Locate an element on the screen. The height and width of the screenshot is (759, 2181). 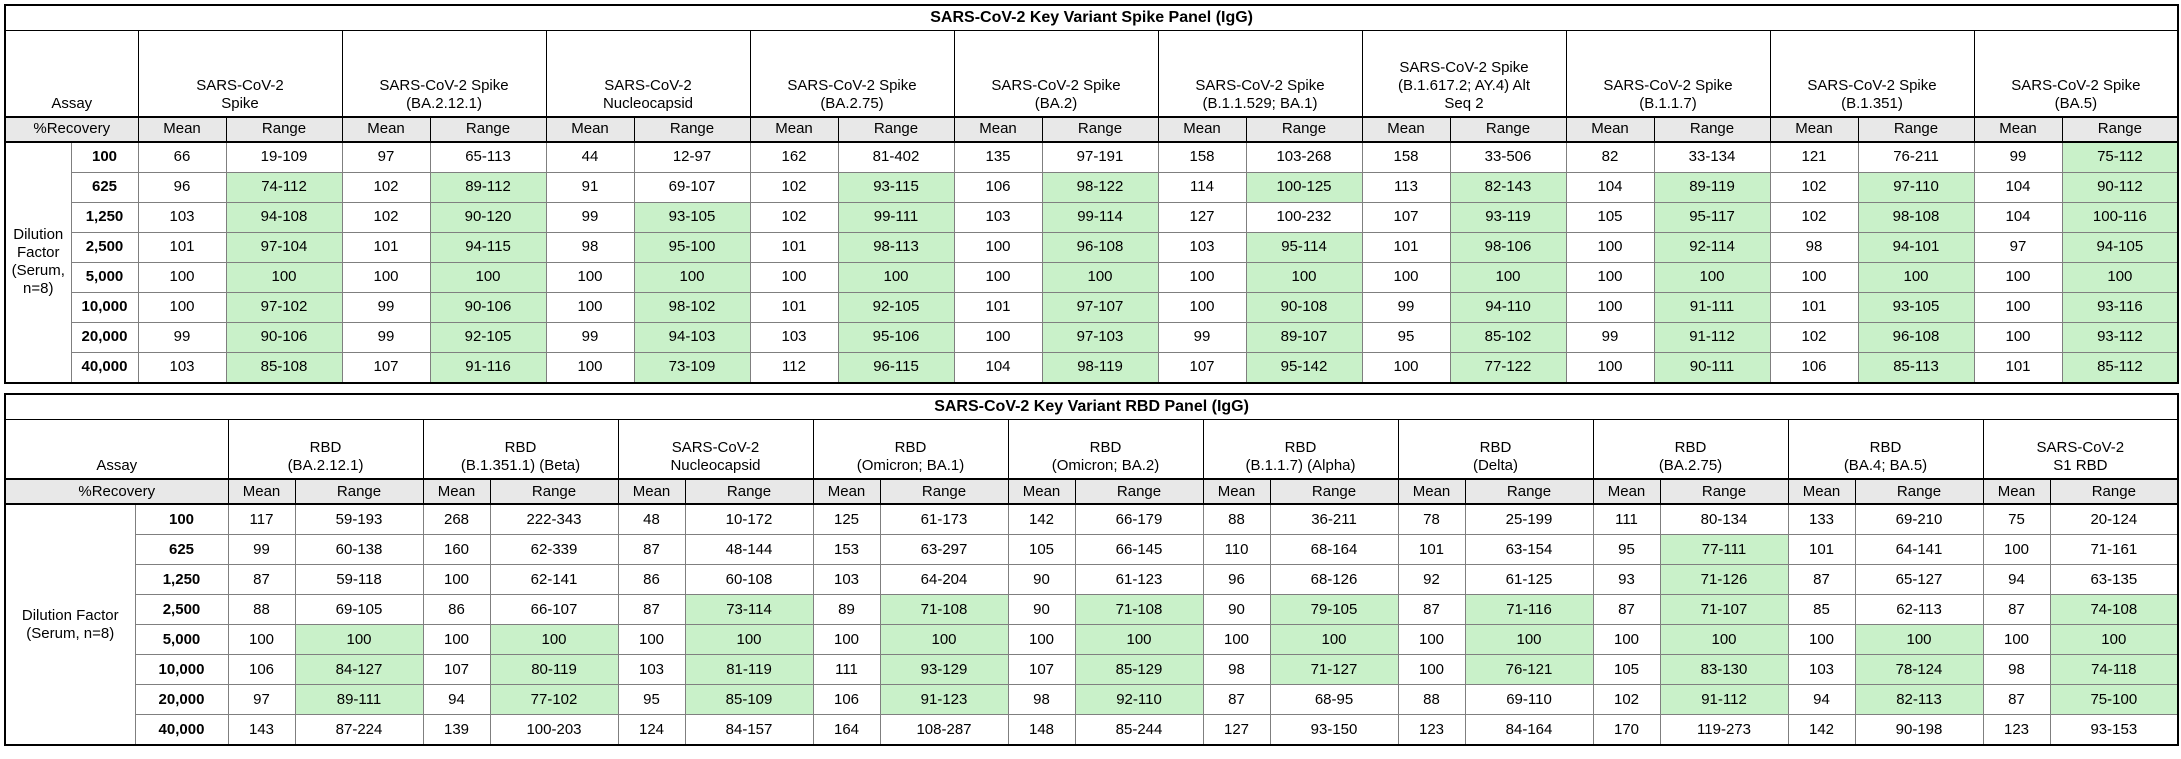
header-line: (B.1.617.2; AY.4) Alt is located at coordinates (1464, 85).